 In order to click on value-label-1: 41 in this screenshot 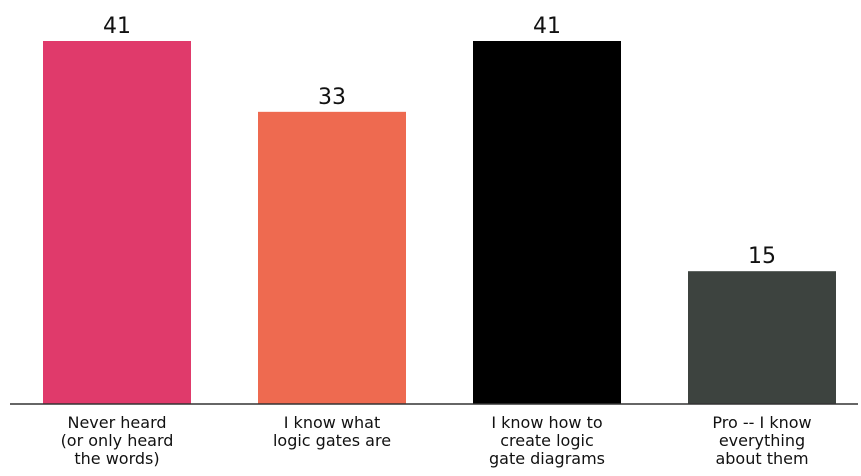, I will do `click(117, 26)`.